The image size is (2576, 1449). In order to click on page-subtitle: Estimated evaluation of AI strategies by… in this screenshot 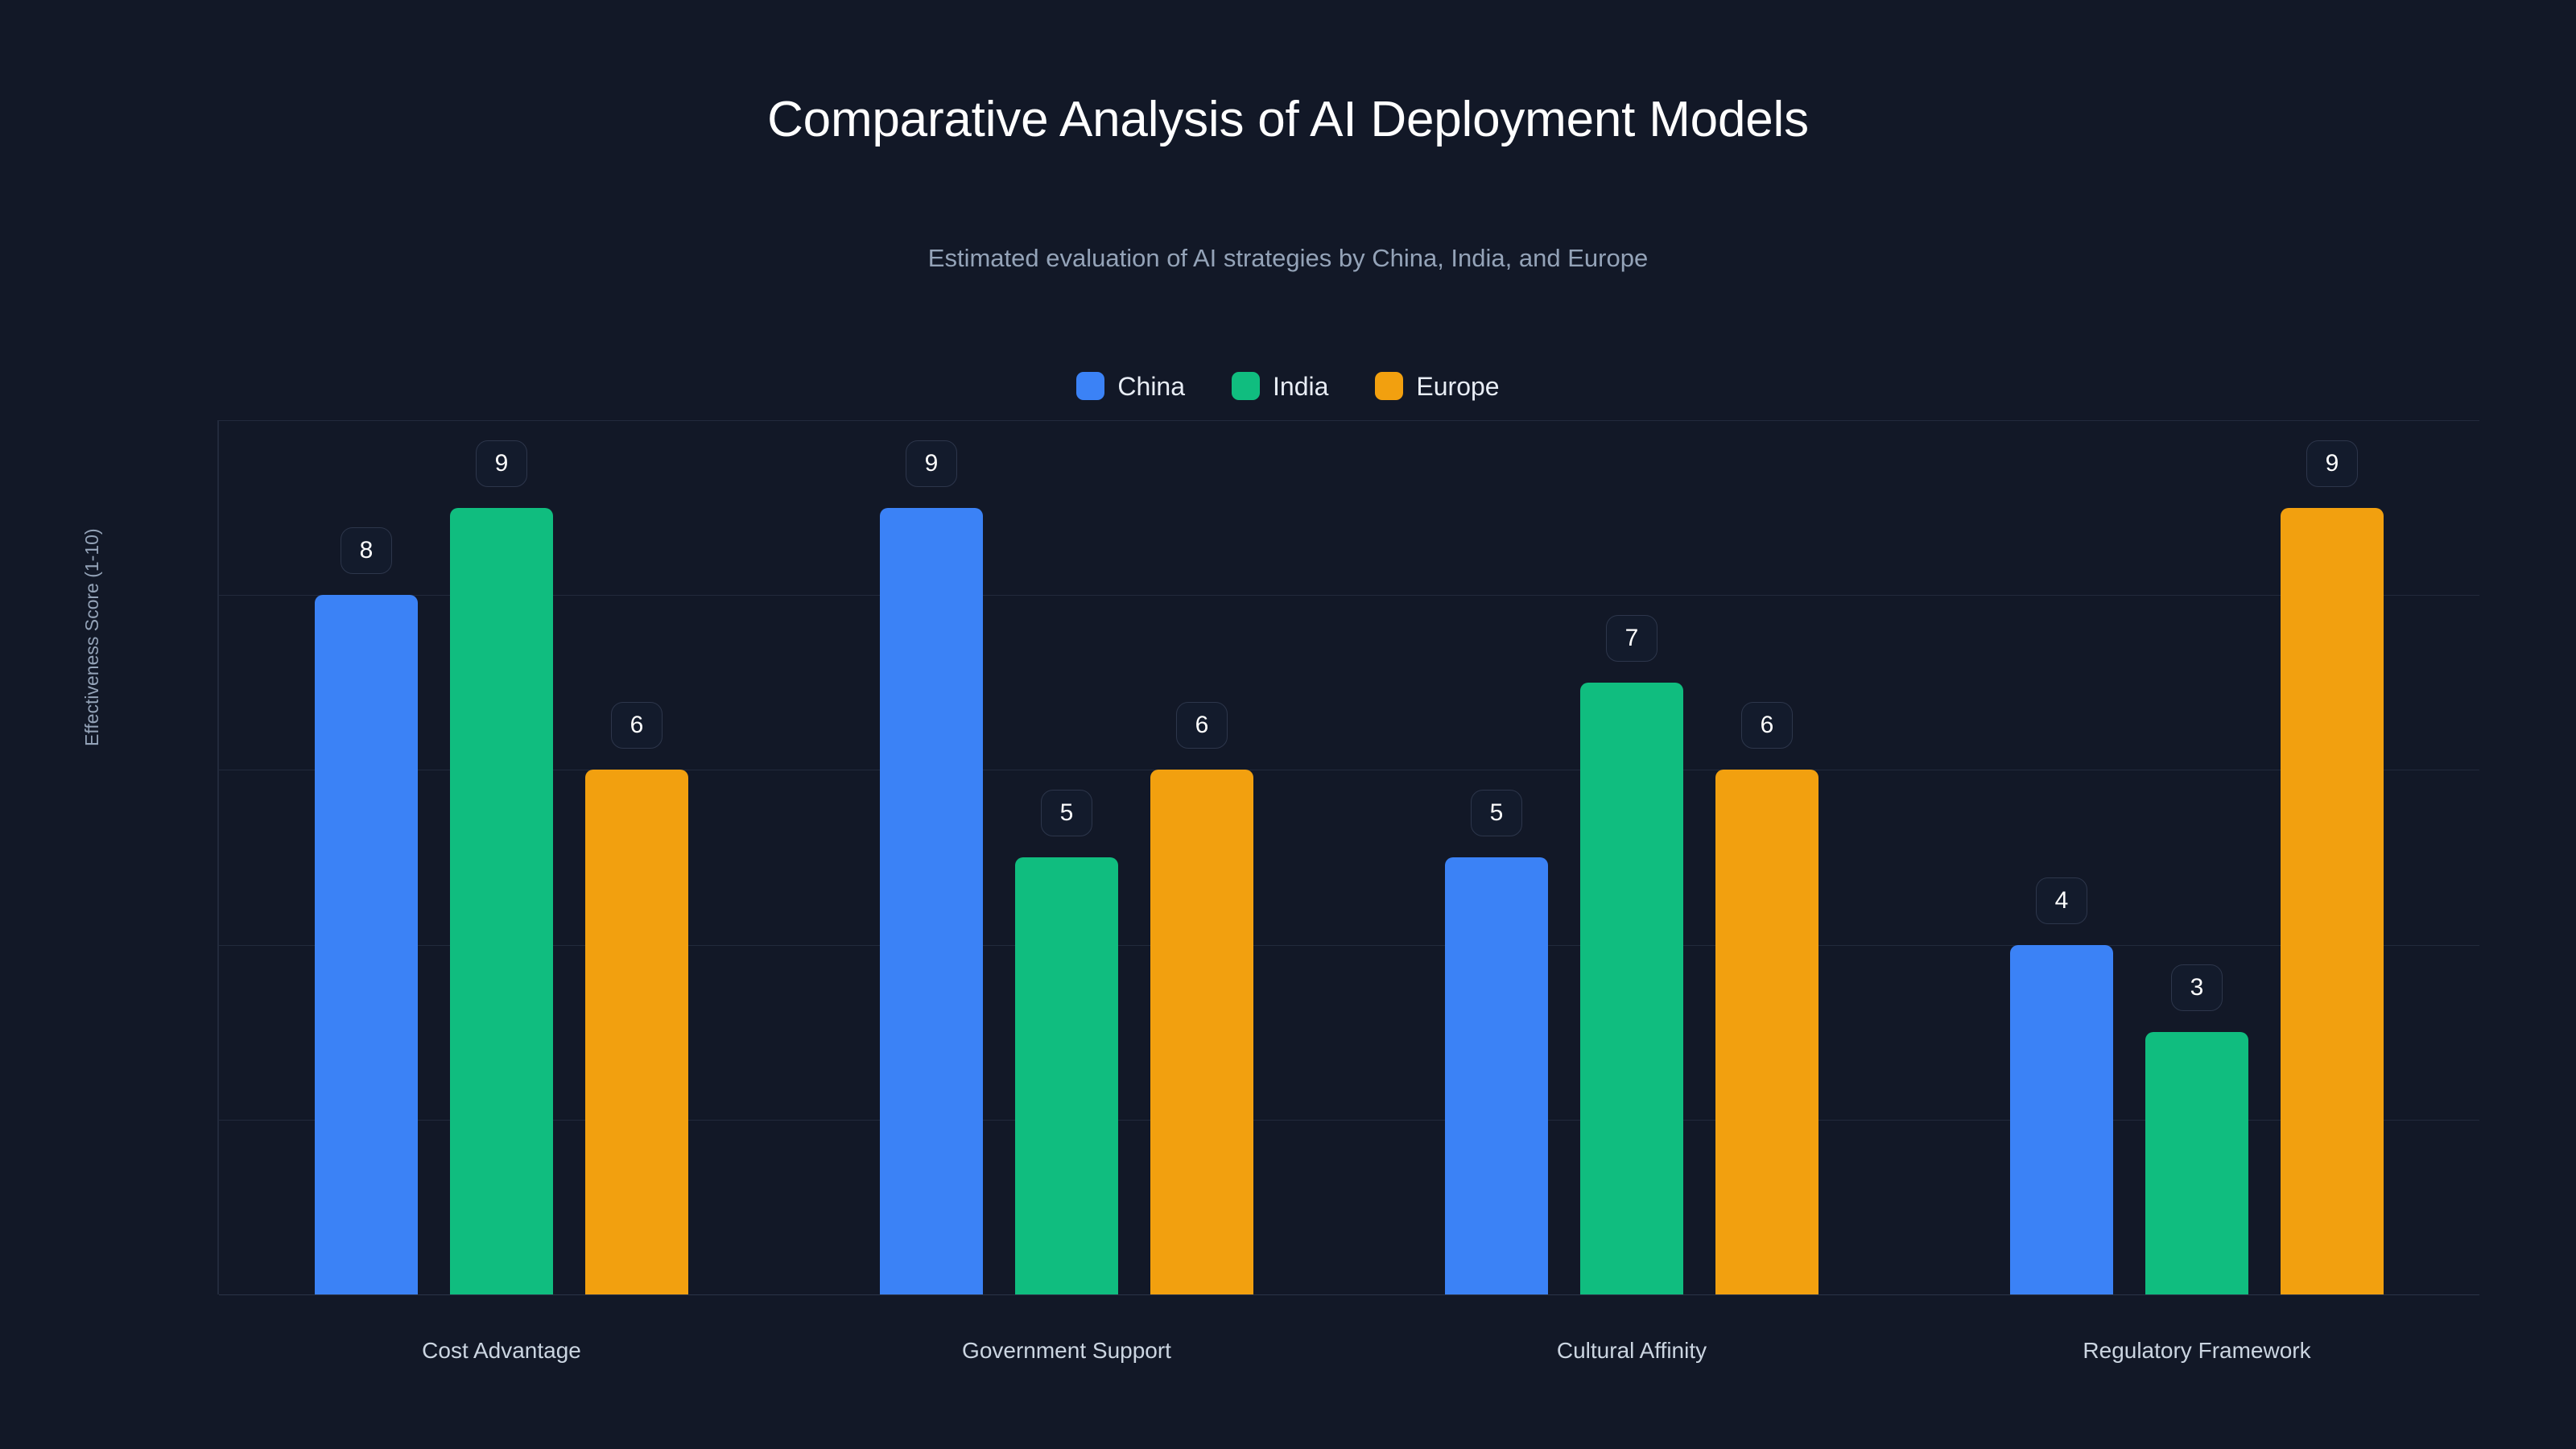, I will do `click(1288, 258)`.